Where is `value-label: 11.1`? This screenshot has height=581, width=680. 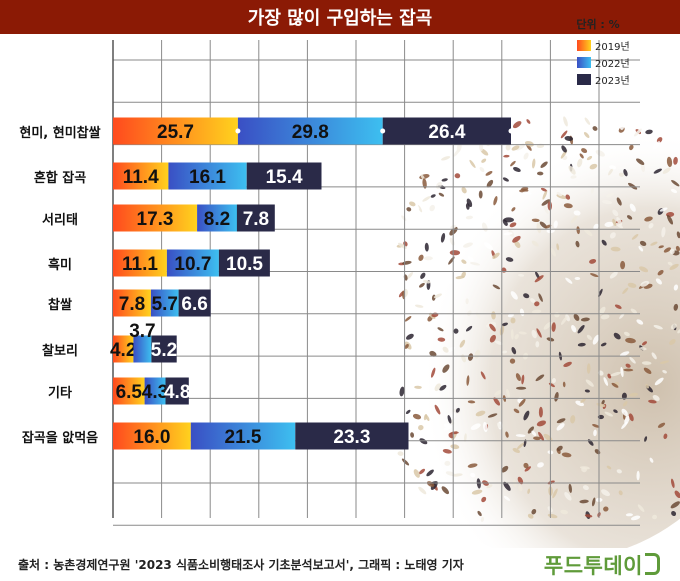 value-label: 11.1 is located at coordinates (140, 264).